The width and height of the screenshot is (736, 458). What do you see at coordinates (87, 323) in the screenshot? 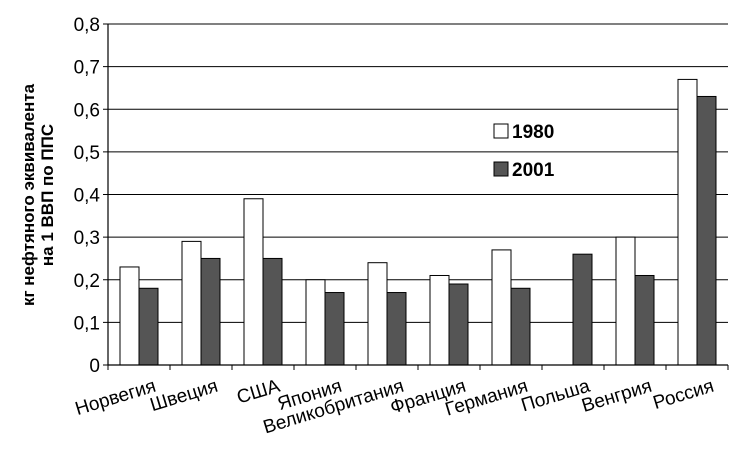
I see `y-tick-label: 0,1` at bounding box center [87, 323].